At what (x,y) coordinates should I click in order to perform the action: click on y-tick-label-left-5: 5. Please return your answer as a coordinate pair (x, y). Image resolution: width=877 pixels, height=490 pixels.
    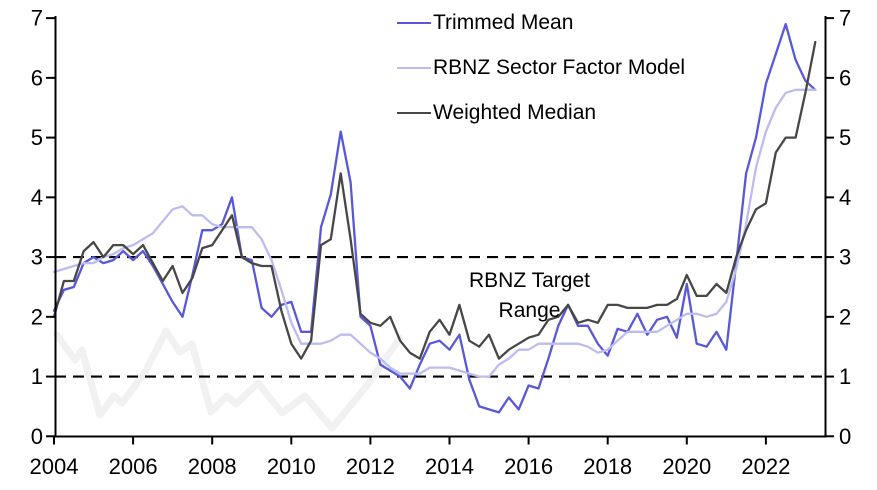
    Looking at the image, I should click on (37, 137).